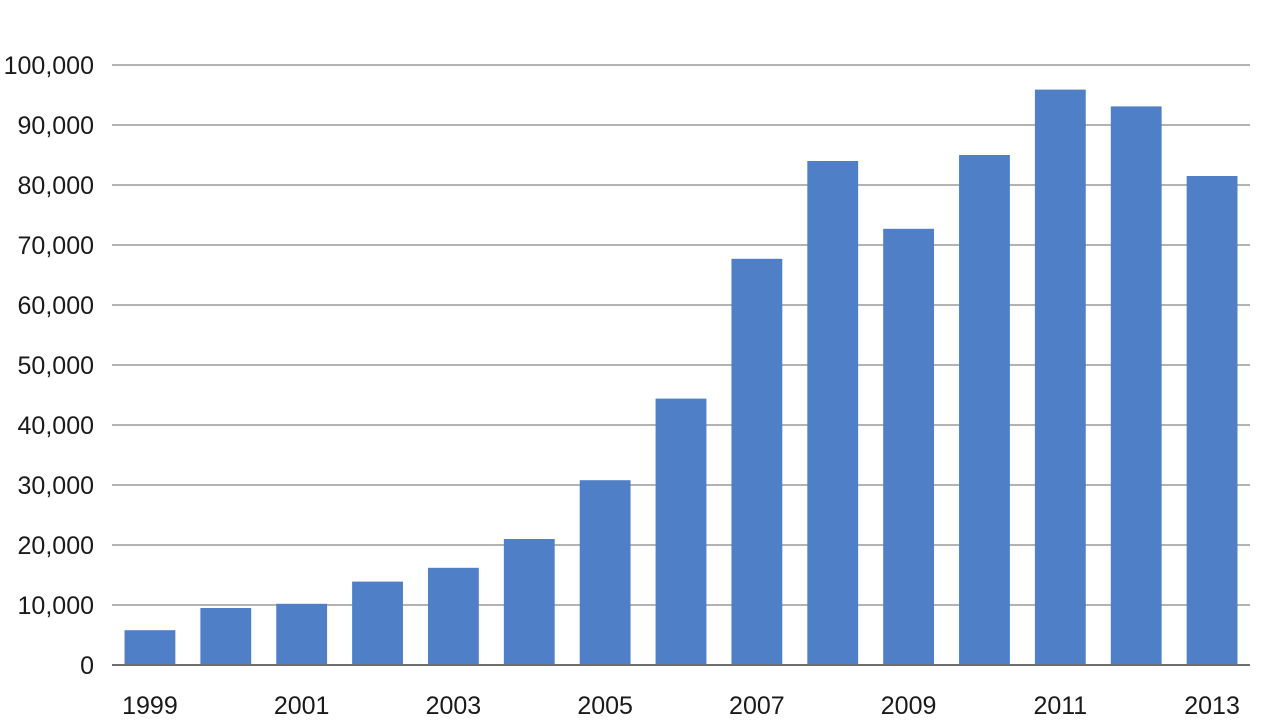  Describe the element at coordinates (1136, 385) in the screenshot. I see `bar-2012` at that location.